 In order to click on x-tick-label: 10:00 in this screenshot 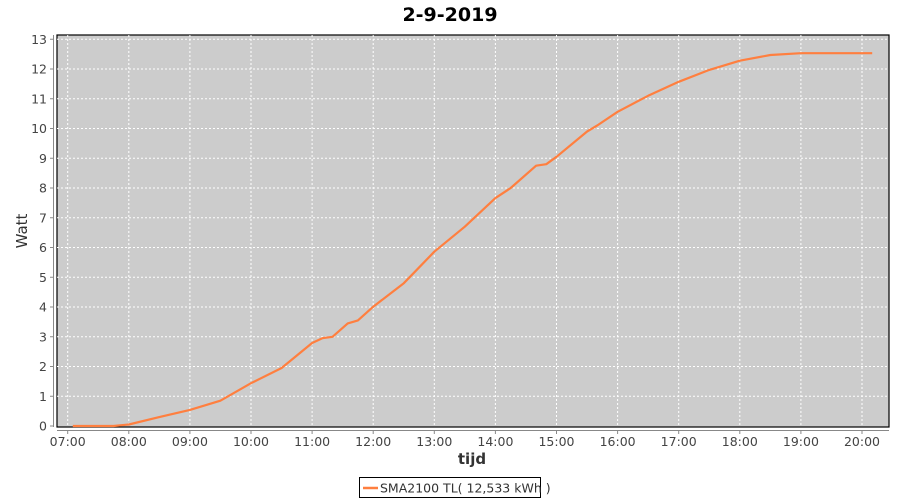, I will do `click(251, 441)`.